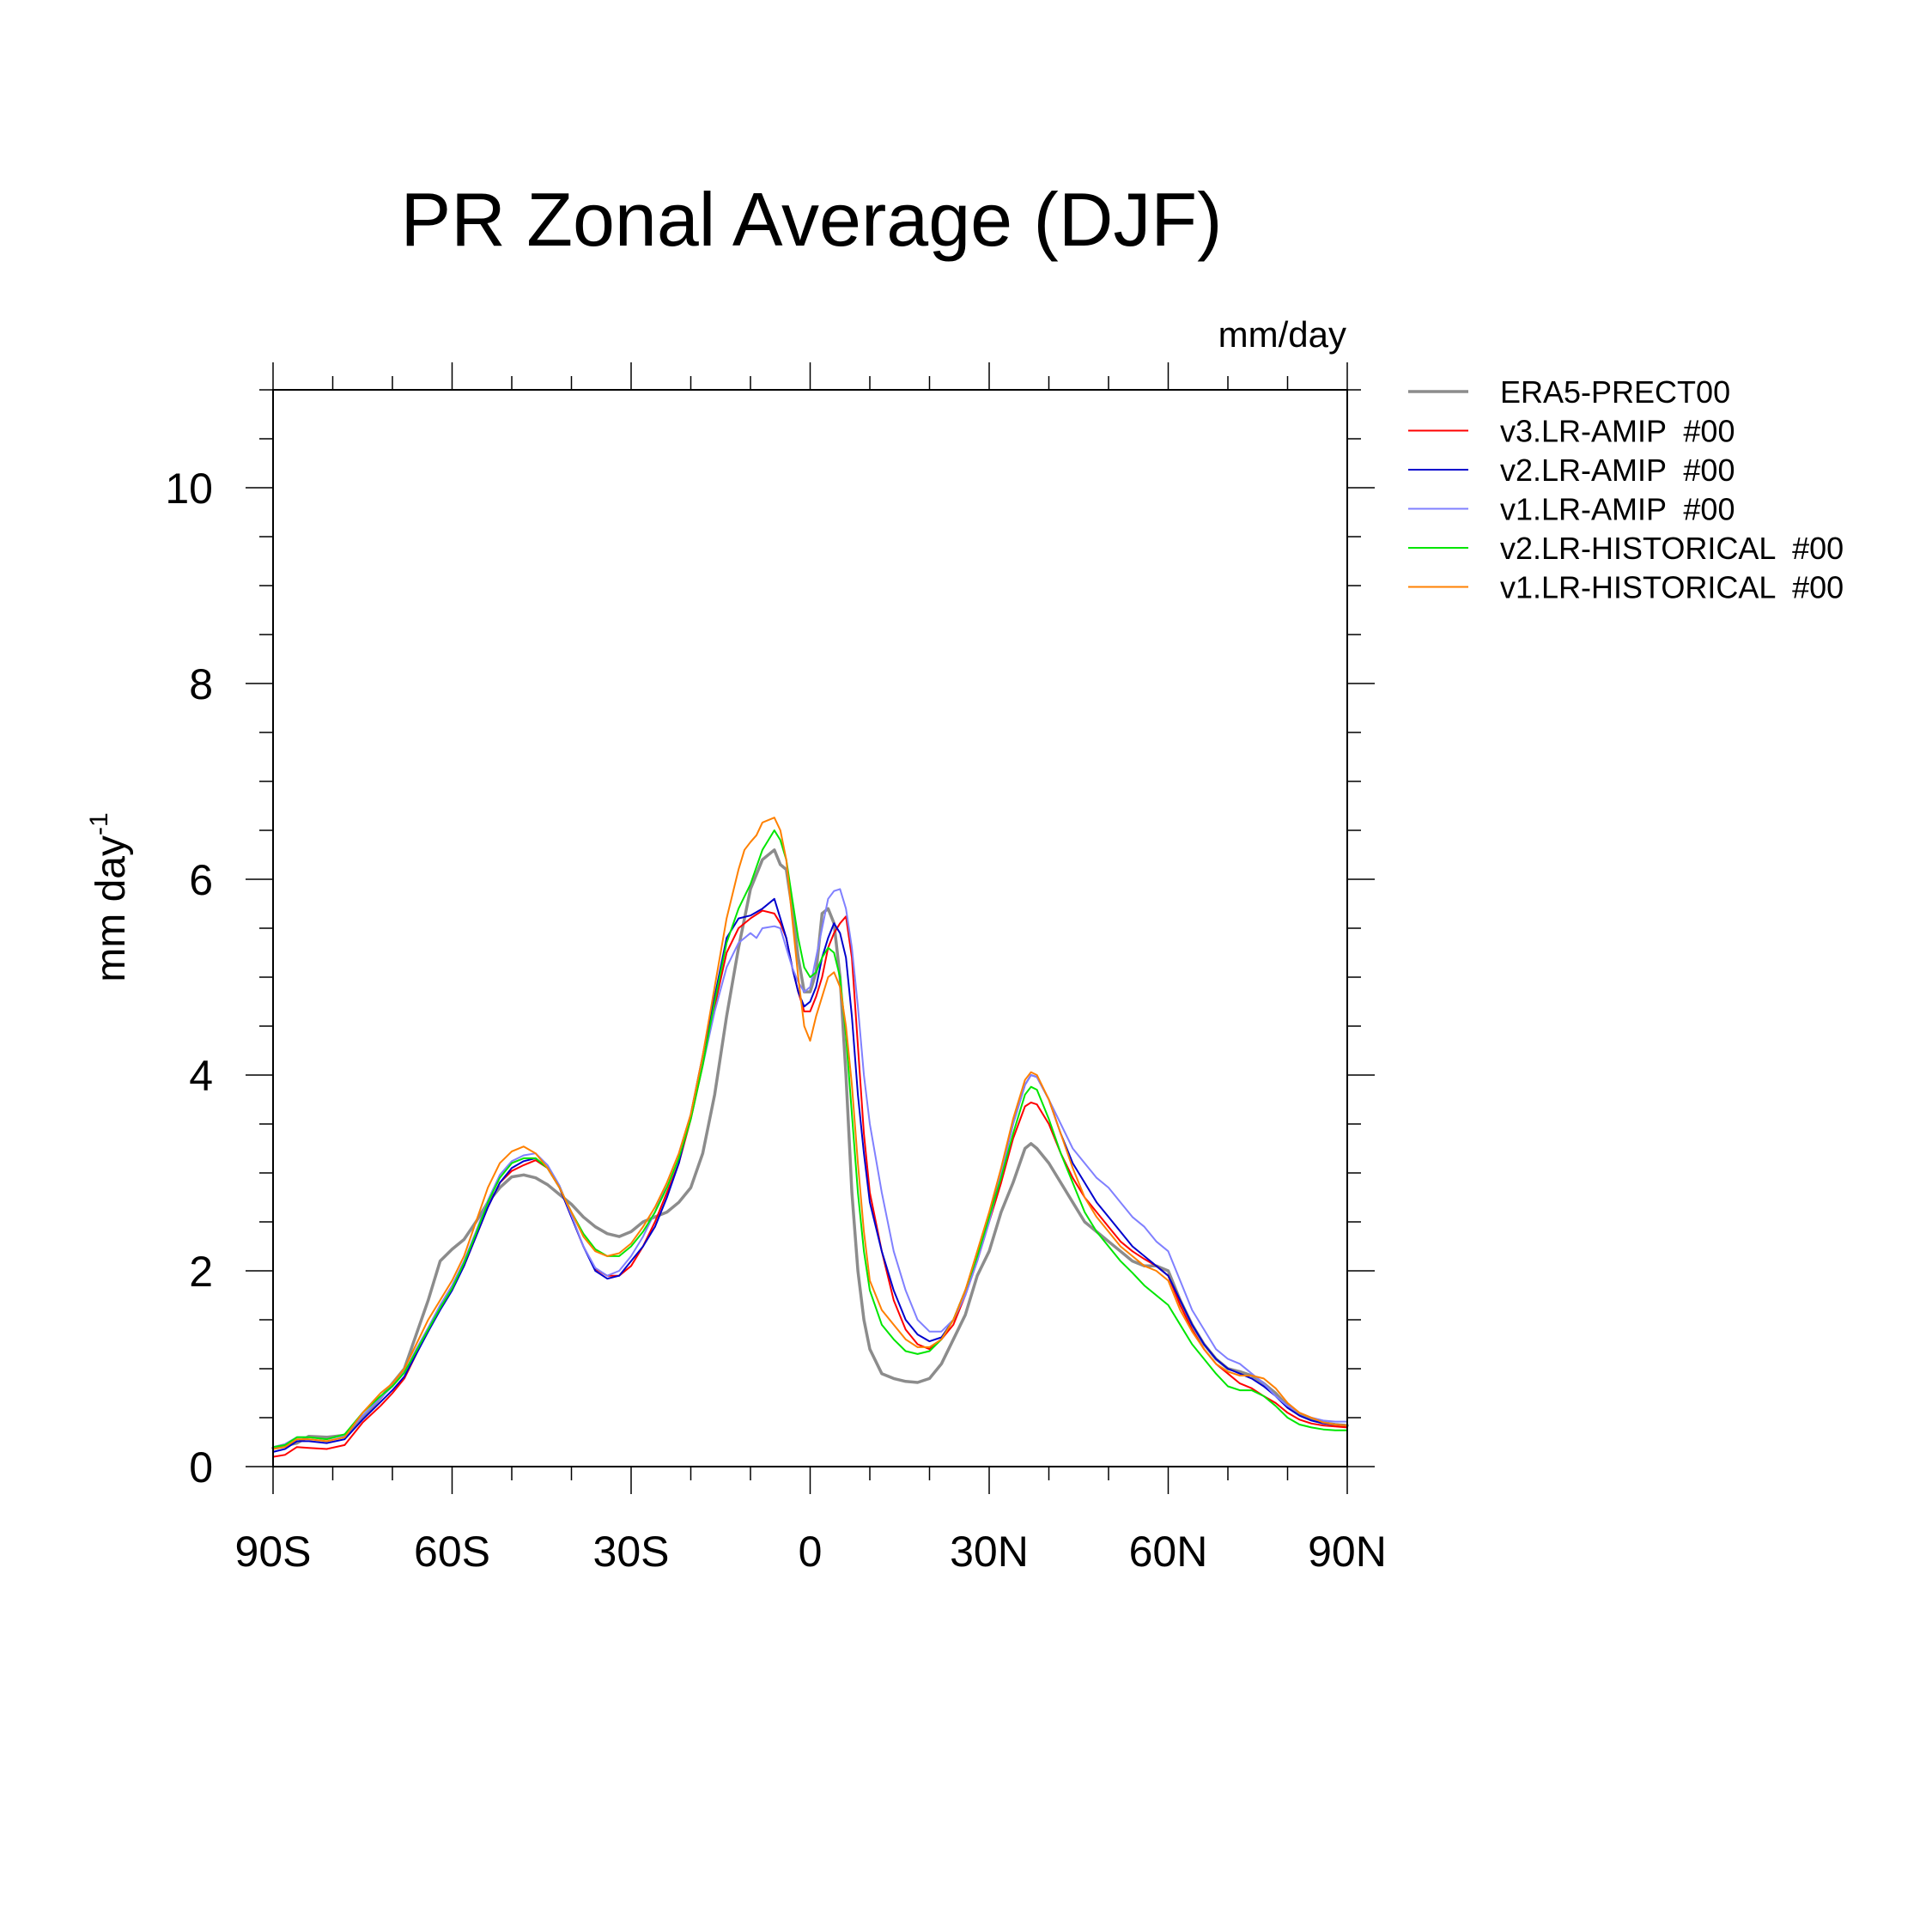  Describe the element at coordinates (201, 1076) in the screenshot. I see `y-tick-label: 4` at that location.